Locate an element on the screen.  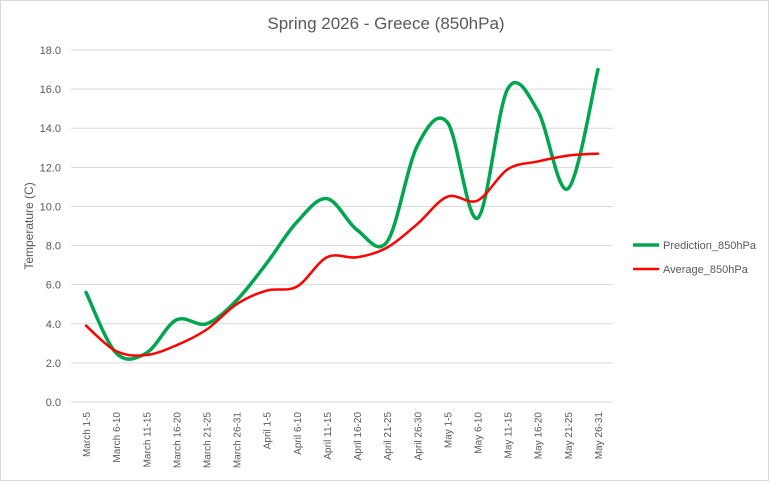
x-tick-label: April 26-30 is located at coordinates (418, 436).